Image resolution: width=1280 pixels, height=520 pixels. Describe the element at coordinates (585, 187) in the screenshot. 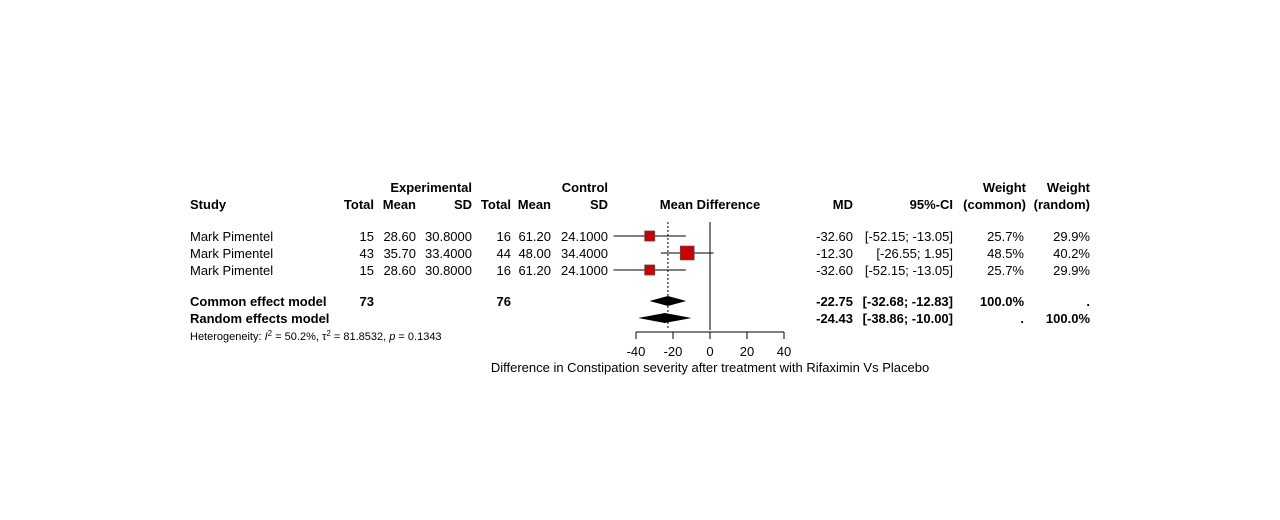

I see `control-header: Control` at that location.